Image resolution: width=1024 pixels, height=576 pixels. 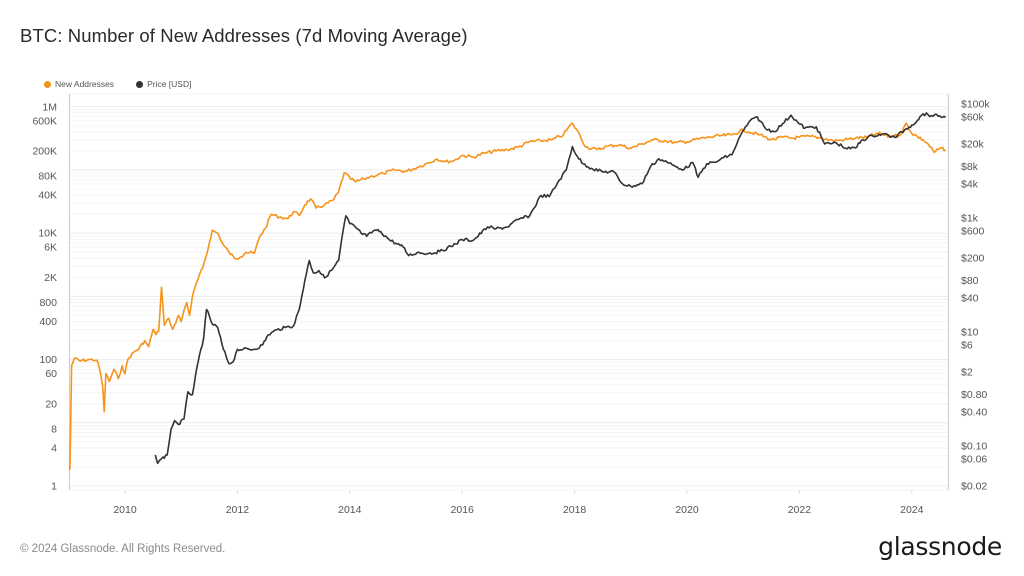 What do you see at coordinates (518, 503) in the screenshot?
I see `x-axis: 2010 2012 2014 2016 2018 2020 2022 2024` at bounding box center [518, 503].